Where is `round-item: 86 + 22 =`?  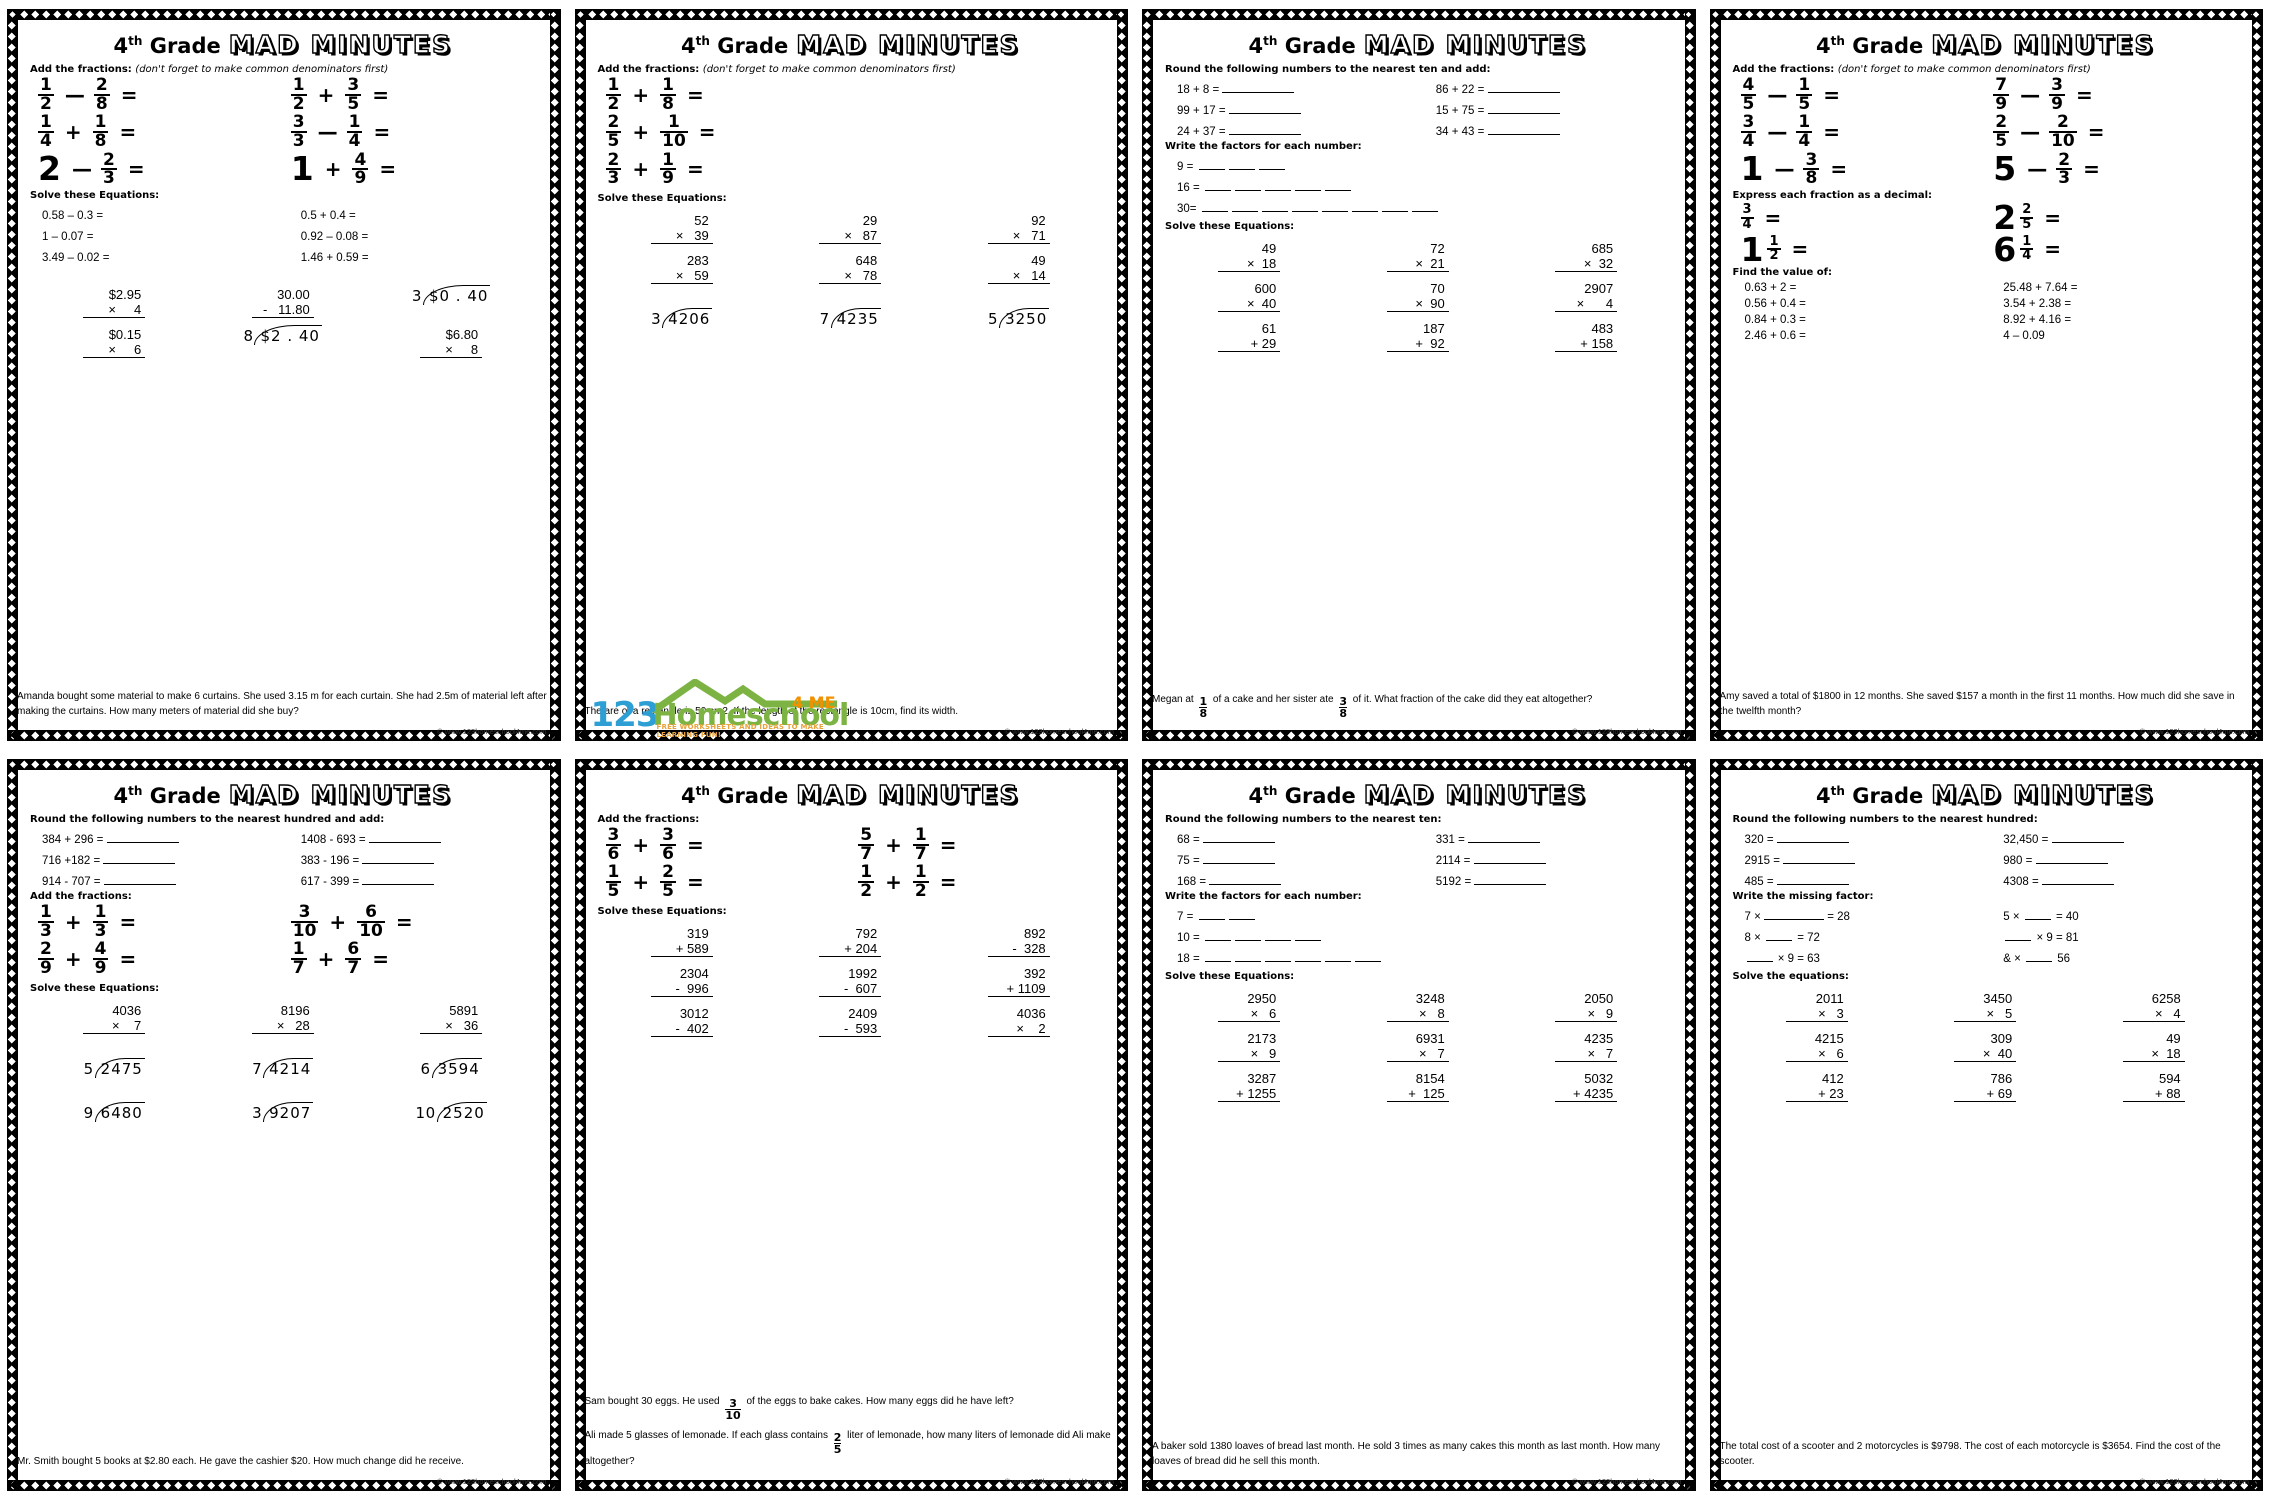
round-item: 86 + 22 = is located at coordinates (1544, 89).